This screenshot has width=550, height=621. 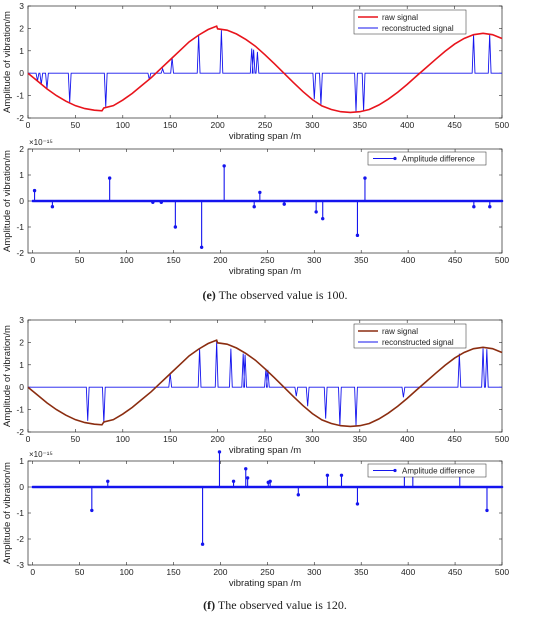 I want to click on caption-f-text: The observed value is 120., so click(x=281, y=605).